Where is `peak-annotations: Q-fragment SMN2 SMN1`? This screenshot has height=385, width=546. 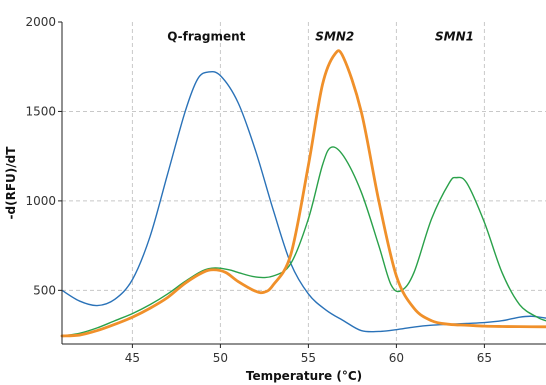
peak-annotations: Q-fragment SMN2 SMN1 is located at coordinates (320, 36).